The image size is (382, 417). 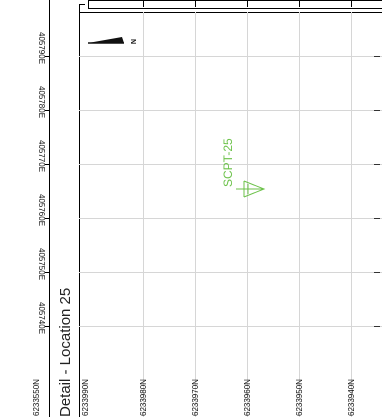 I want to click on northing-label: 6233970N, so click(x=195, y=397).